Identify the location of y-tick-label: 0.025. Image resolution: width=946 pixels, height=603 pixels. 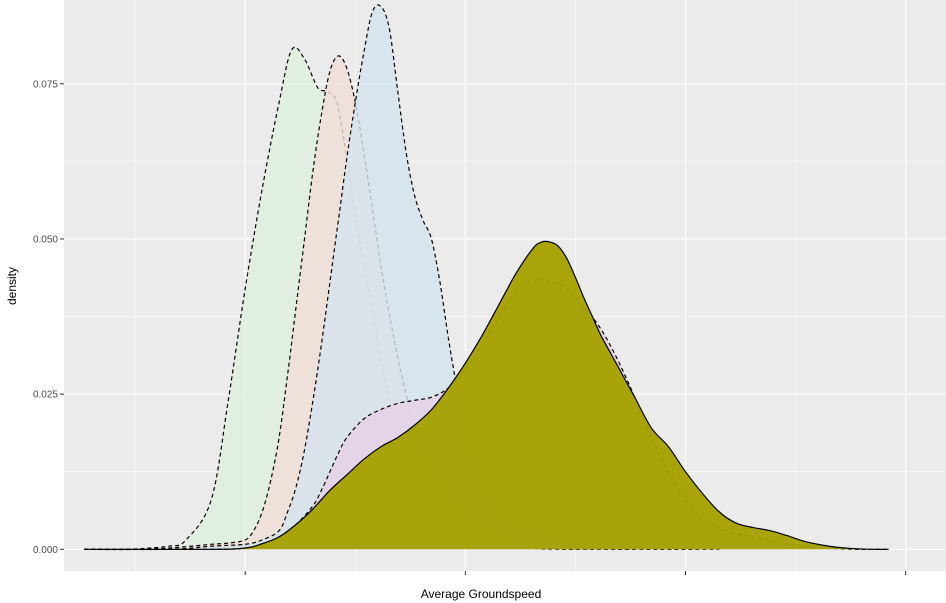
(45, 395).